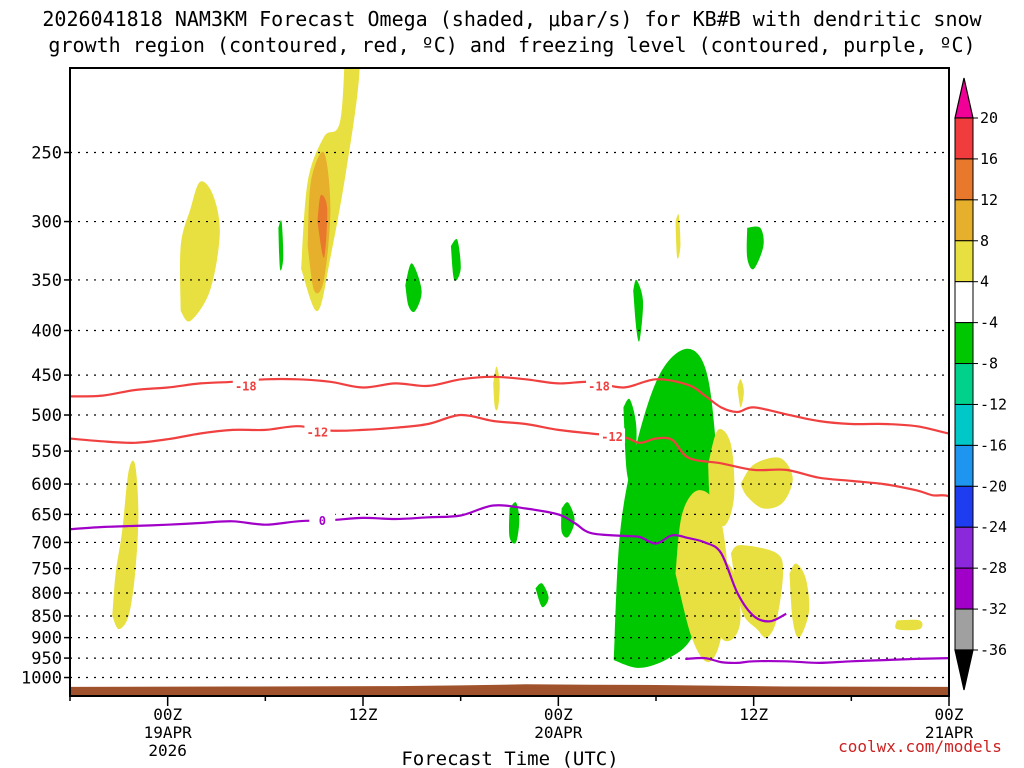 The width and height of the screenshot is (1024, 768). Describe the element at coordinates (46, 617) in the screenshot. I see `y-tick-label-850: 850` at that location.